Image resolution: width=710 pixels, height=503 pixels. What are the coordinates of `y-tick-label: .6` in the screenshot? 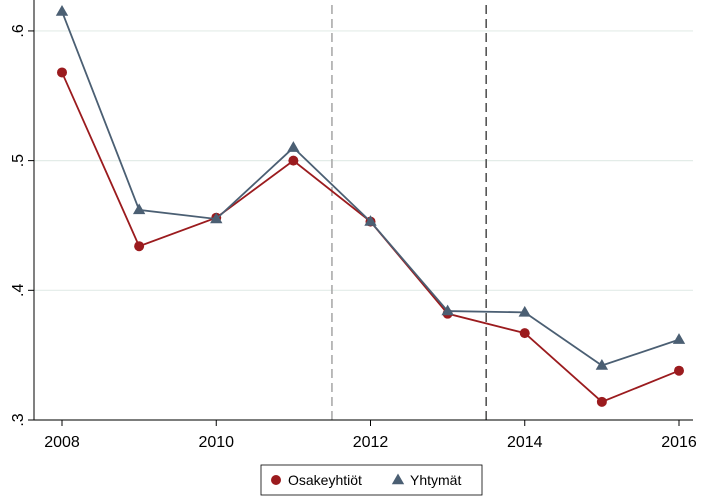 It's located at (18, 30).